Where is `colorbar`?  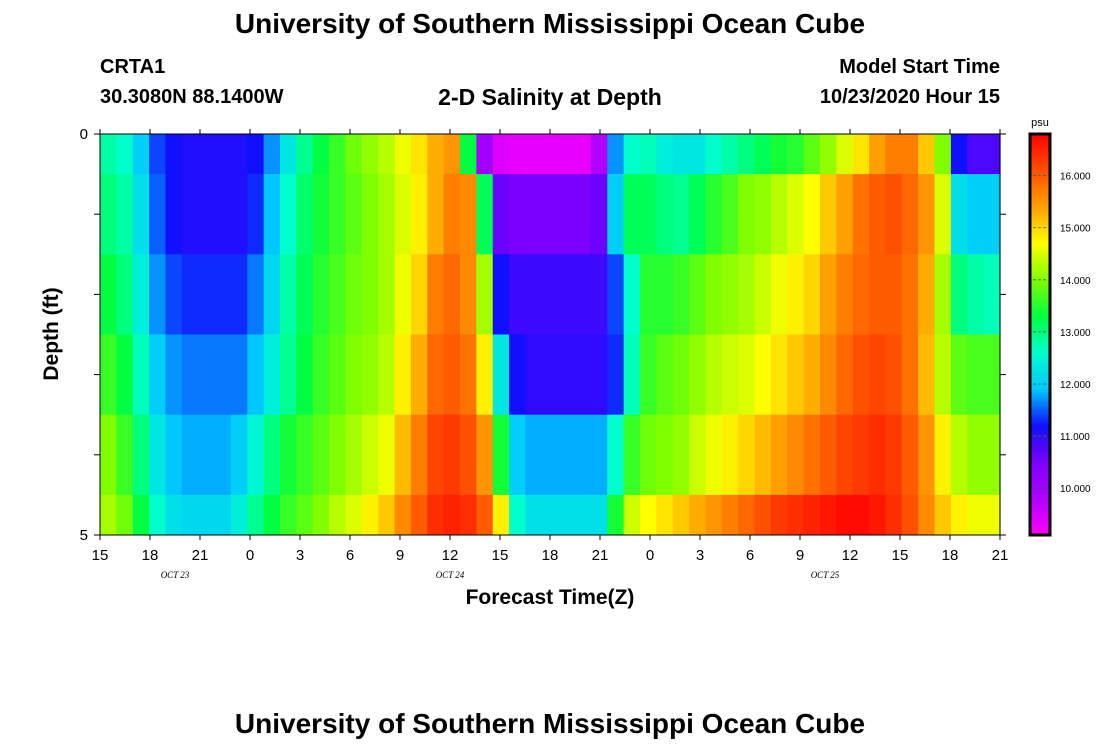
colorbar is located at coordinates (1040, 334).